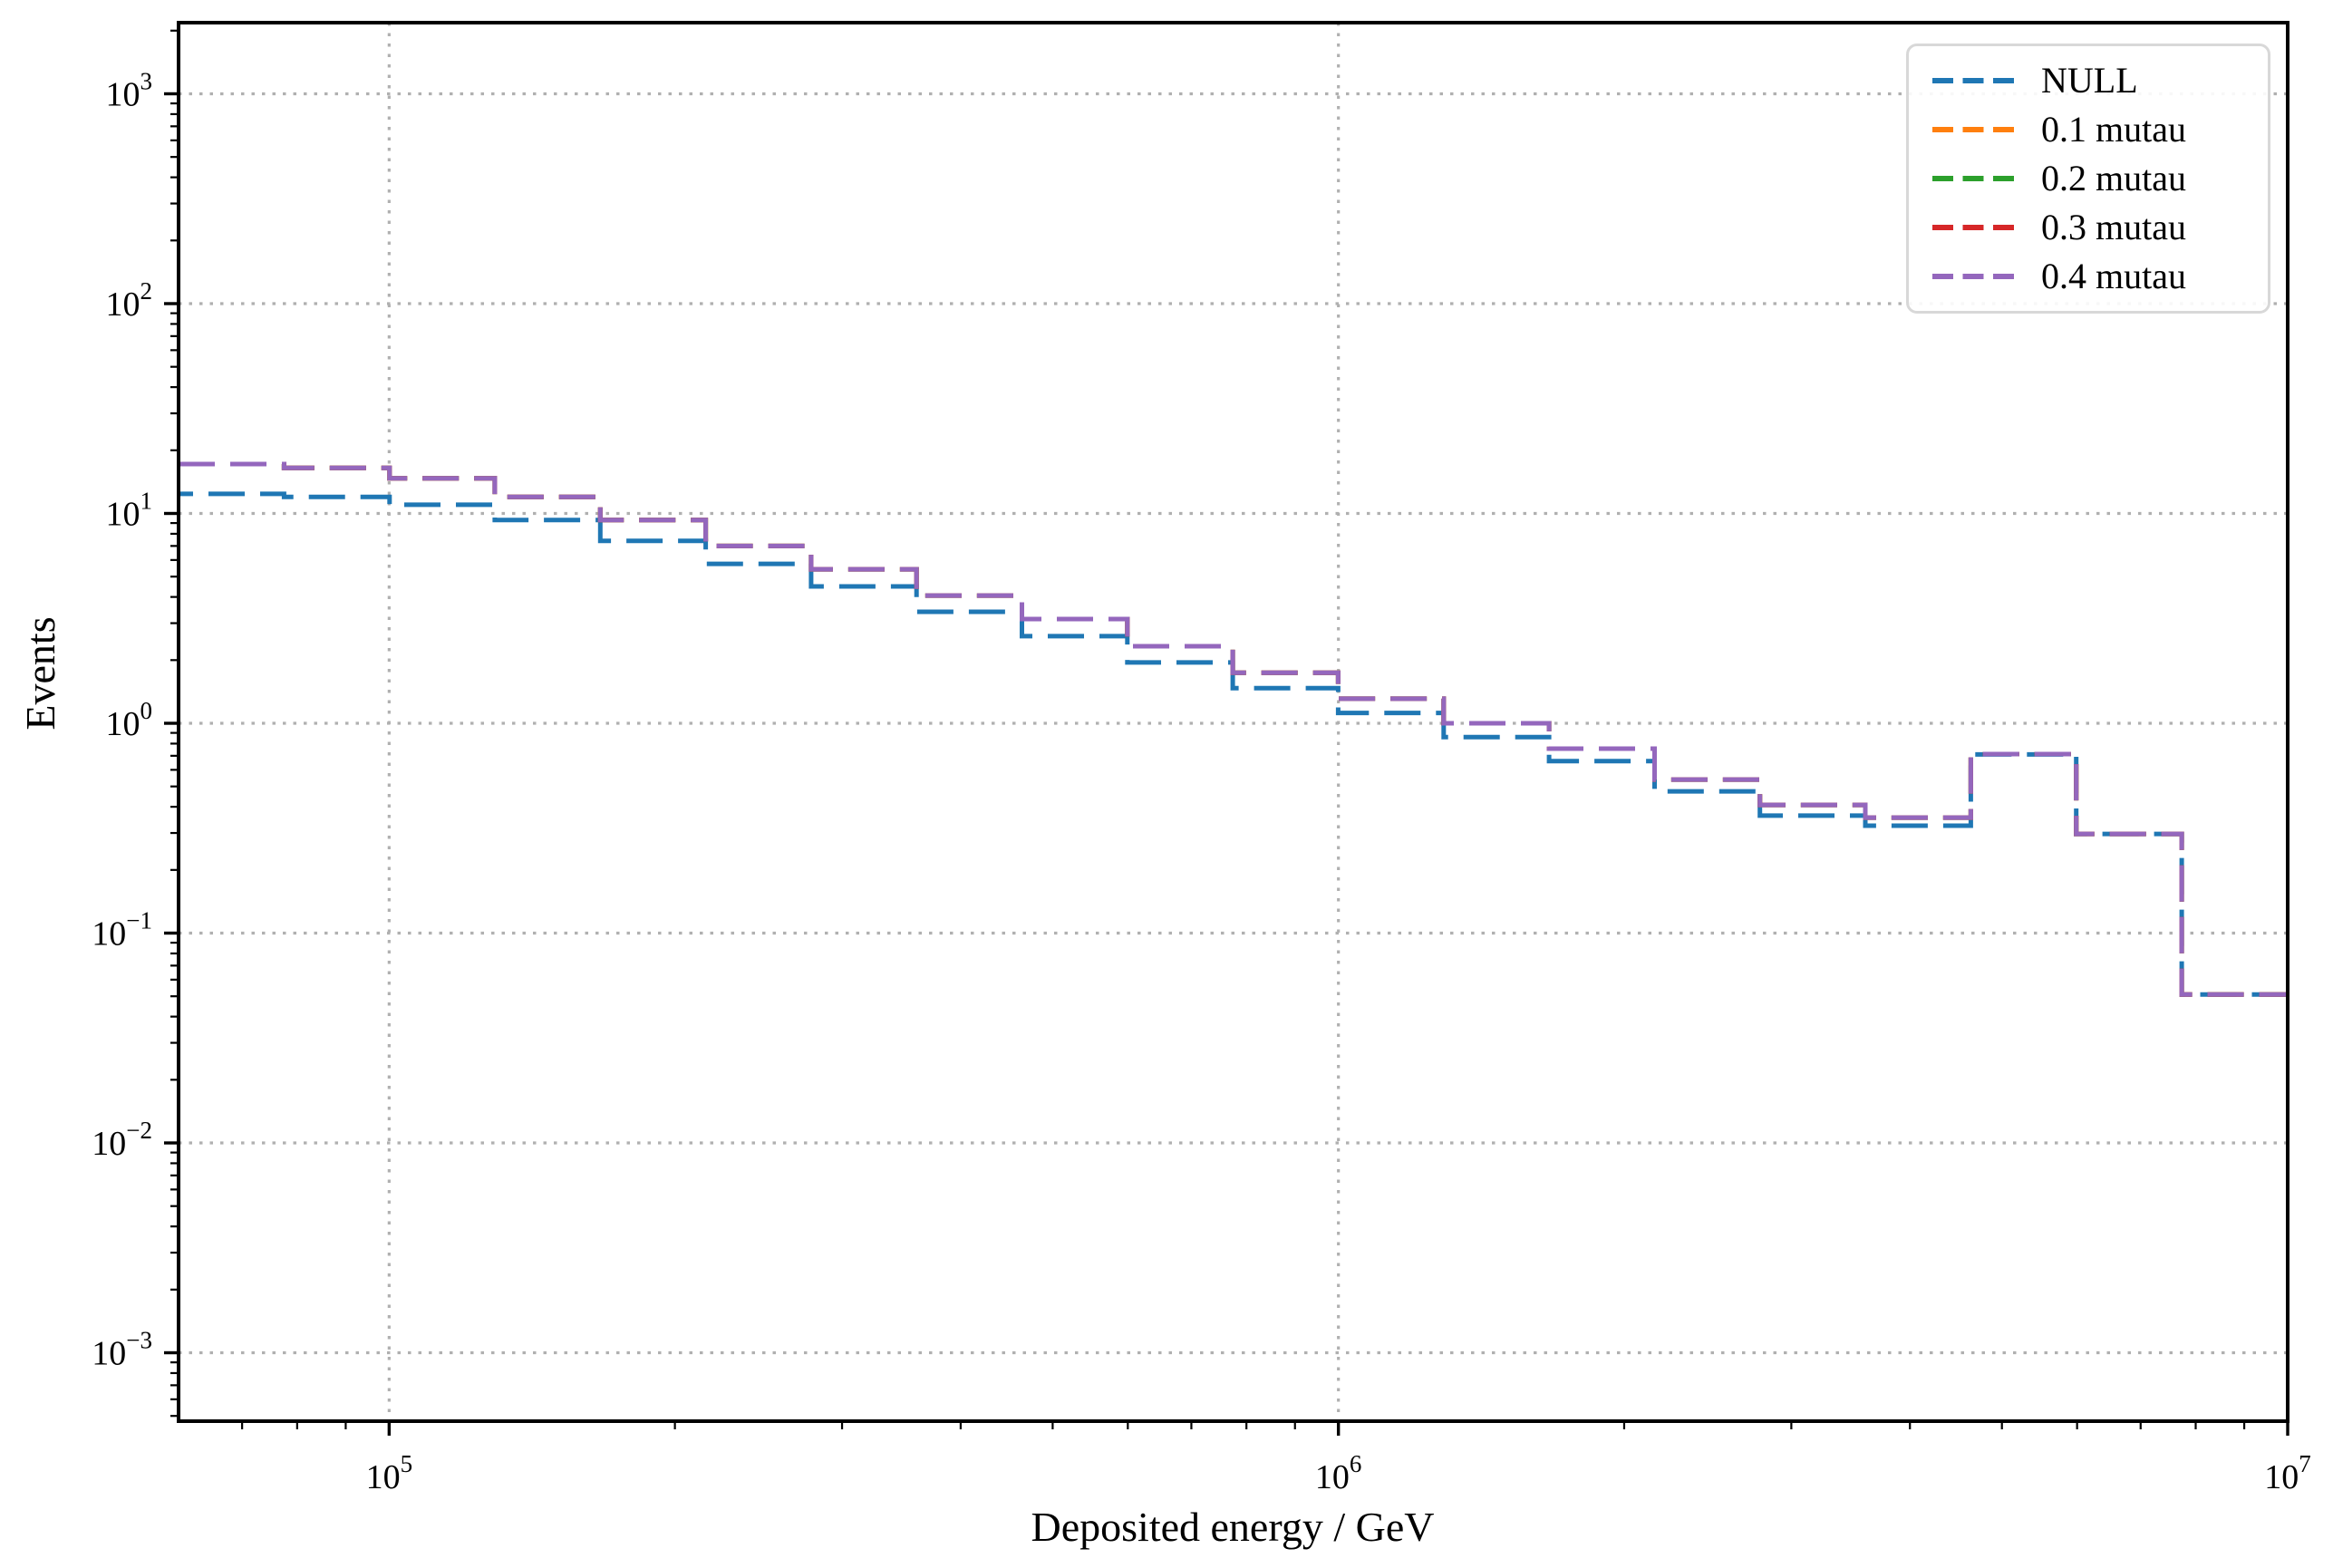 The image size is (2333, 1568). I want to click on y-tick-label: 10⁻¹, so click(122, 930).